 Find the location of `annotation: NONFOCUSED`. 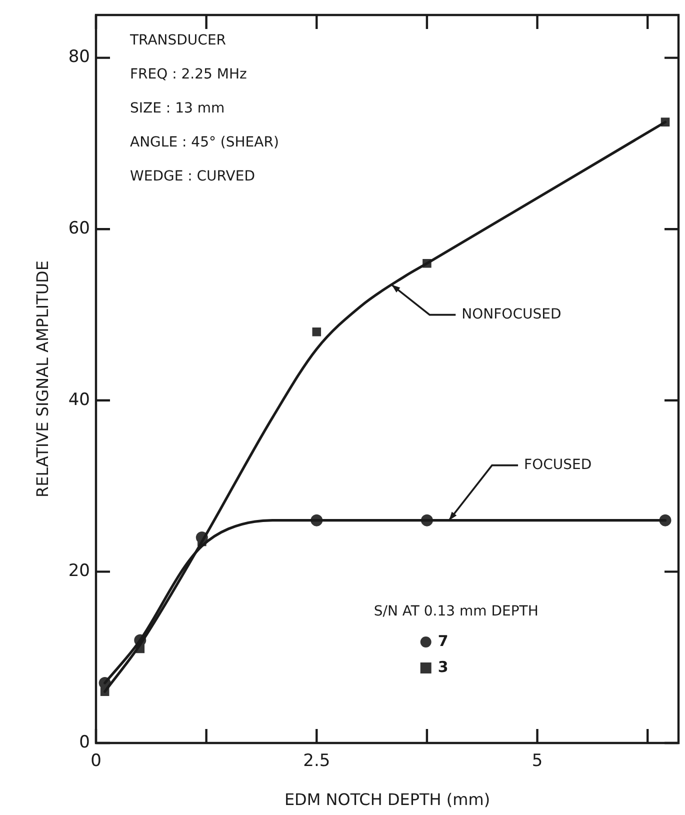

annotation: NONFOCUSED is located at coordinates (512, 314).